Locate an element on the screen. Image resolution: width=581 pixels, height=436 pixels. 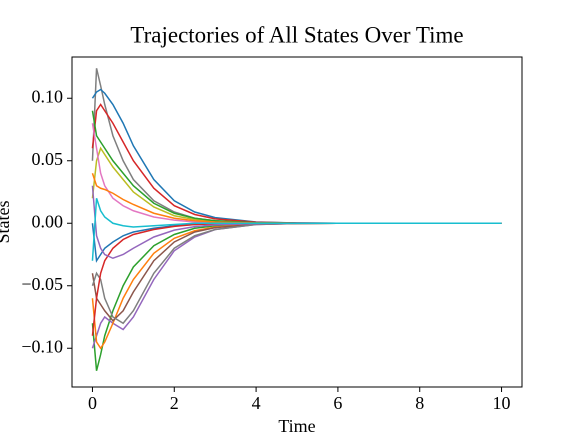
x-tick-label: 8 is located at coordinates (419, 403).